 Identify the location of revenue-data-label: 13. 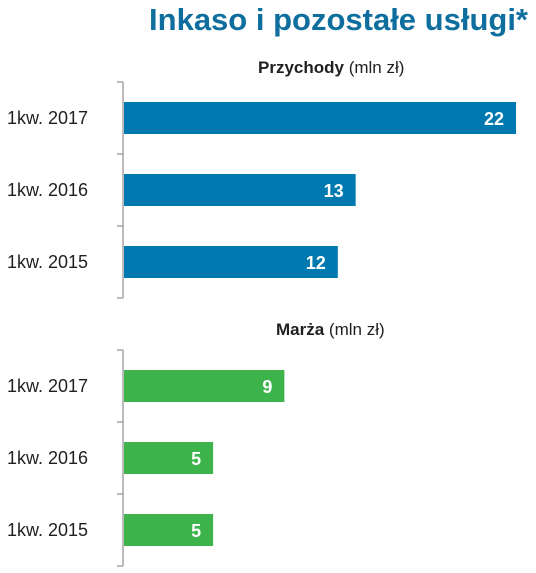
(334, 191).